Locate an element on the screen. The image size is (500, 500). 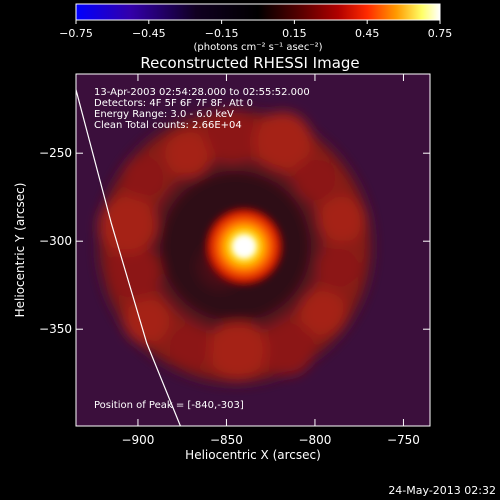
annotation-line: Energy Range: 3.0 - 6.0 keV is located at coordinates (164, 114).